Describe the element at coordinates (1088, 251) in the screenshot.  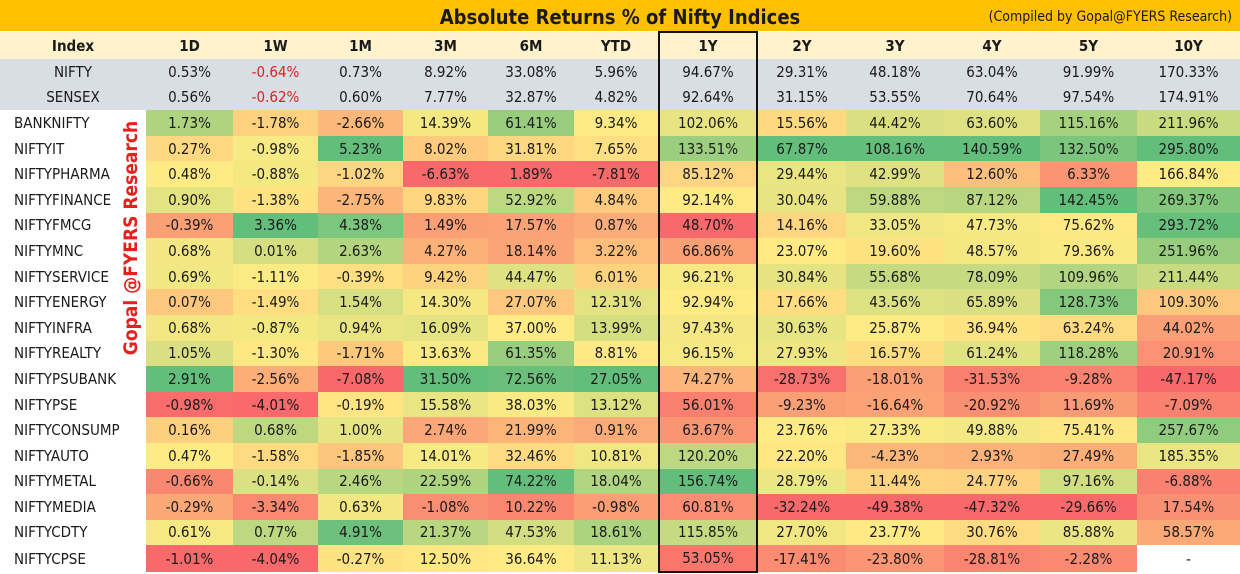
I see `return-cell: 79.36%` at that location.